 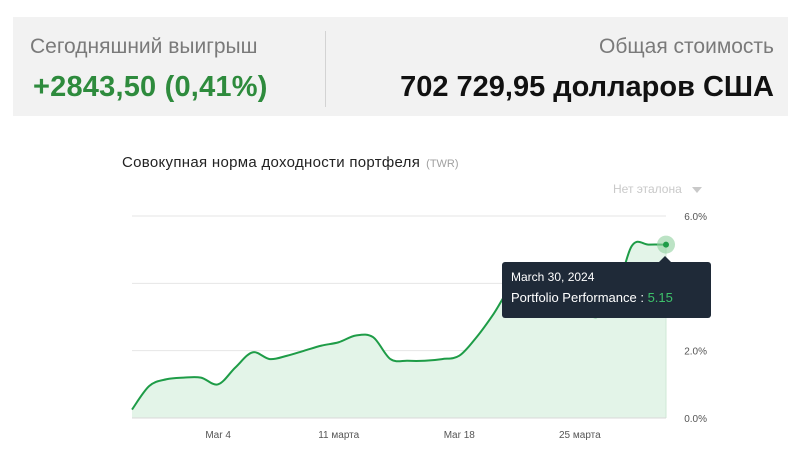 I want to click on benchmark-label: Нет эталона, so click(x=647, y=189).